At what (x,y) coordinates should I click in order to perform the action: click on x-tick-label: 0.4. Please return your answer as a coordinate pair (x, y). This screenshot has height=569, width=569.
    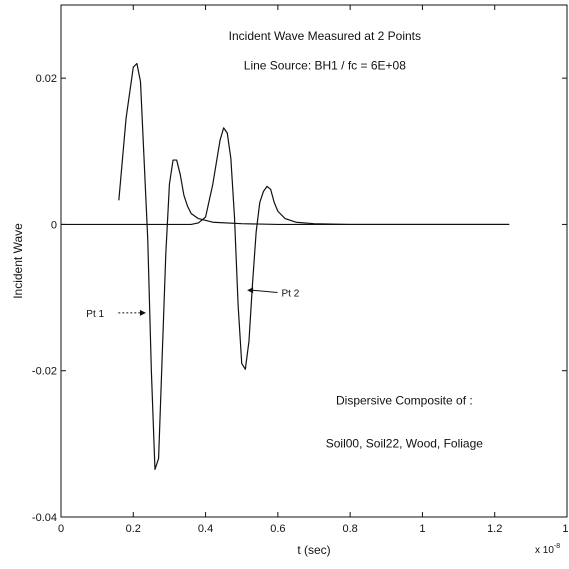
    Looking at the image, I should click on (205, 529).